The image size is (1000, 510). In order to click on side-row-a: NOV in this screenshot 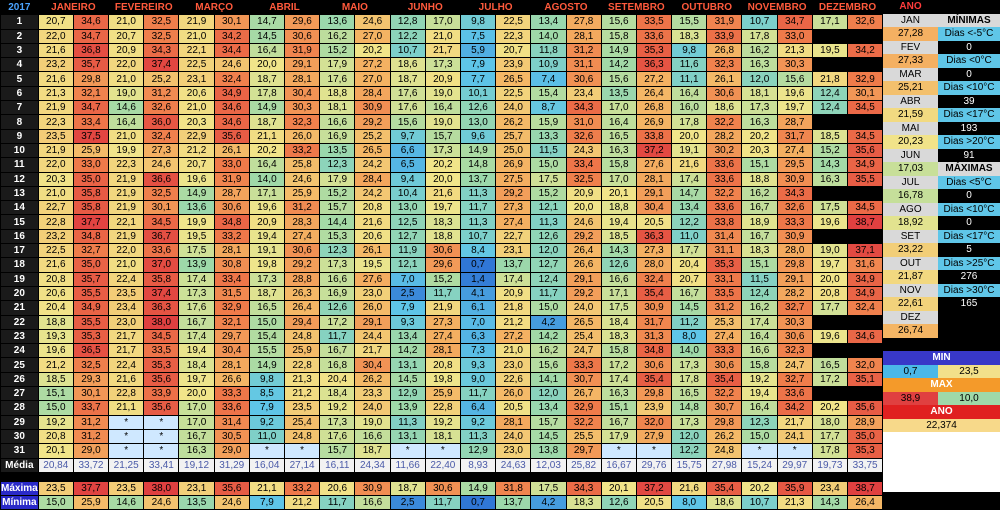, I will do `click(910, 290)`.